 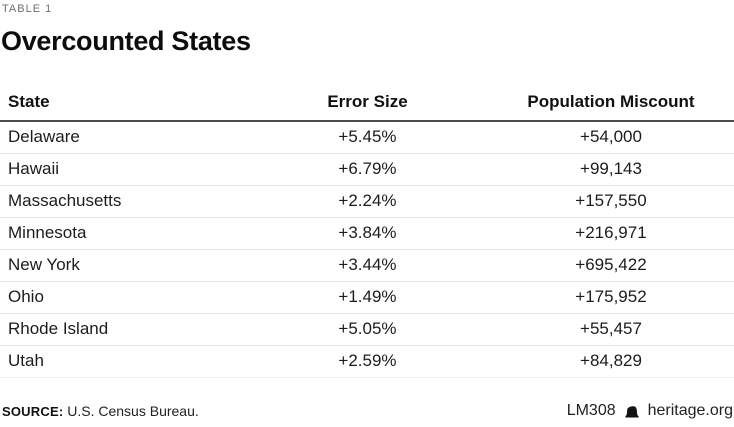 I want to click on table-row: Hawaii +6.79% +99,143, so click(x=367, y=169).